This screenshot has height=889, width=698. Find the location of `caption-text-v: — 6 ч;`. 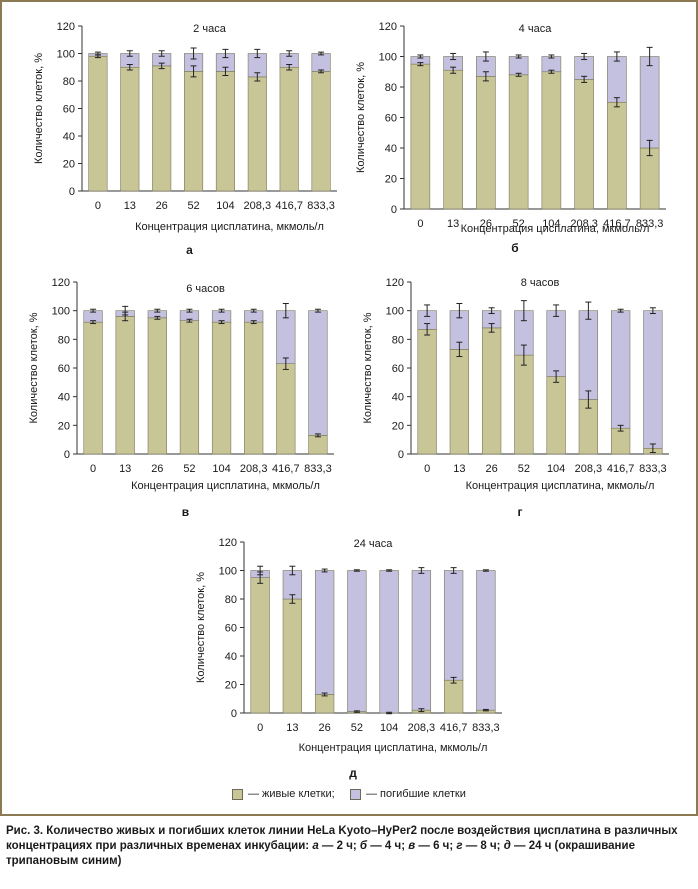

caption-text-v: — 6 ч; is located at coordinates (436, 846).